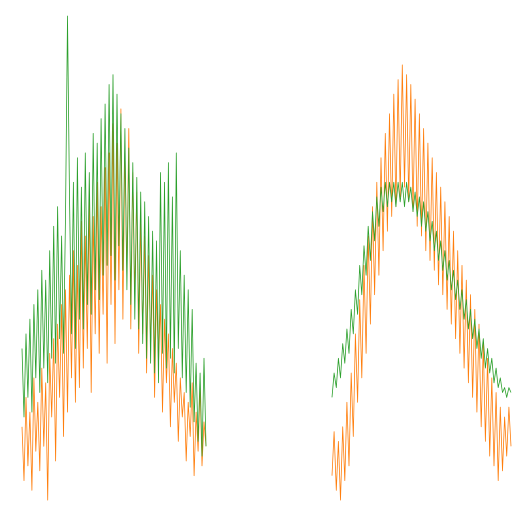  Describe the element at coordinates (421, 289) in the screenshot. I see `right-series-2-line` at that location.